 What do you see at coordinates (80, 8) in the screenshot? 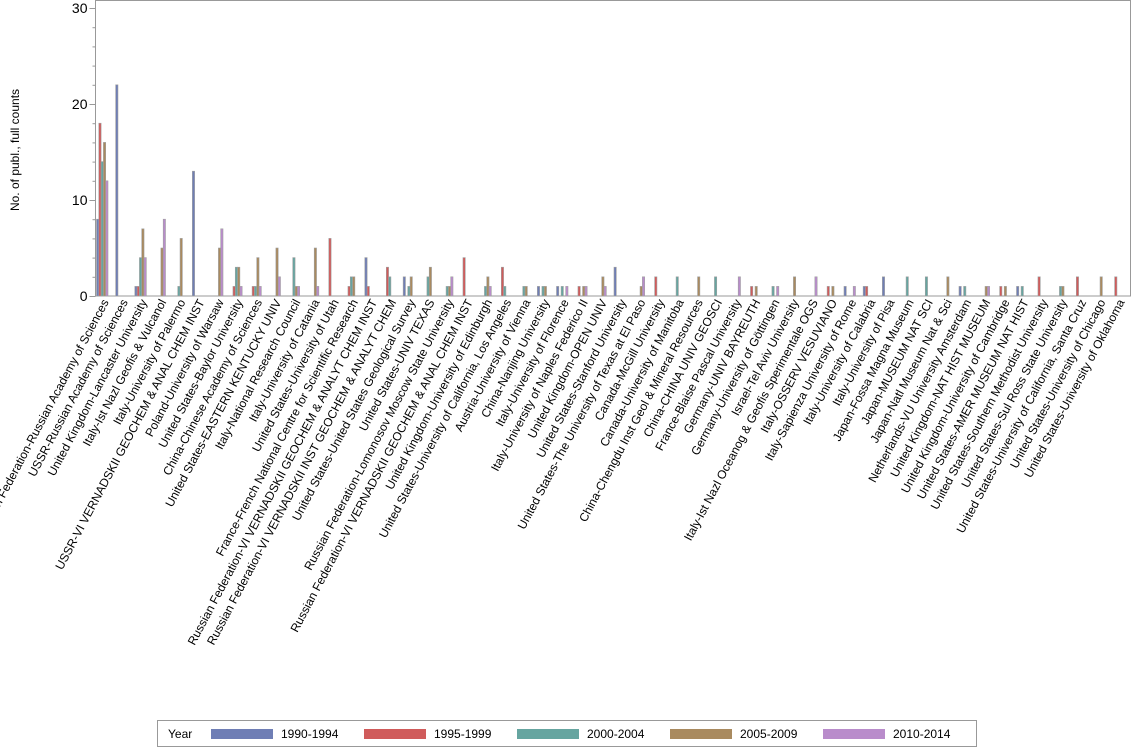
I see `y-tick-label: 30` at bounding box center [80, 8].